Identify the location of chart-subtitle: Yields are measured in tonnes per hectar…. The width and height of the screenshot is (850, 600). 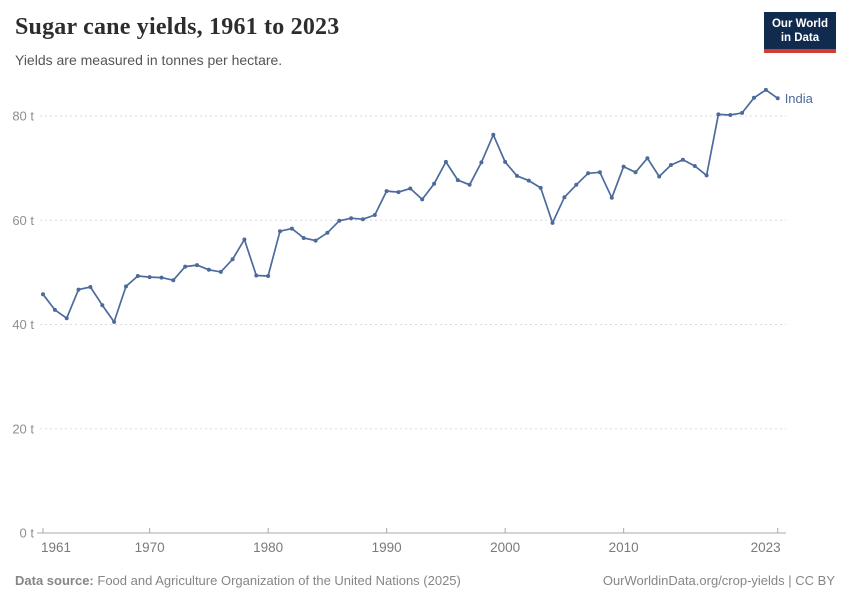
(149, 60).